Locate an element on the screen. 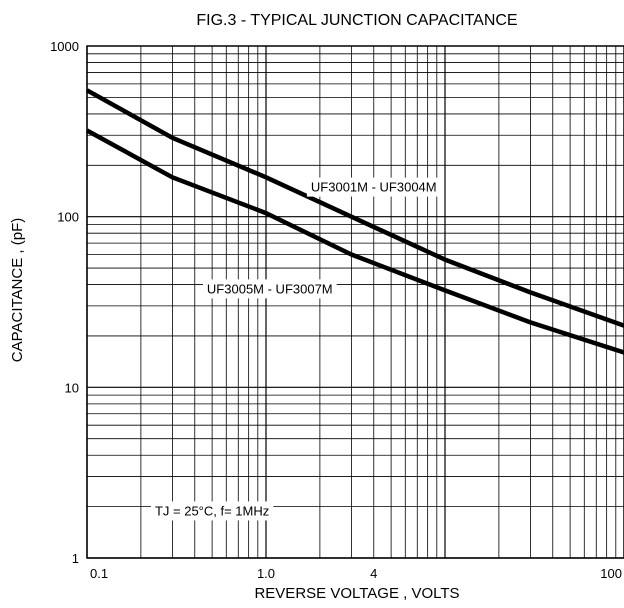  series-label-1: UF3001M - UF3004M is located at coordinates (374, 187).